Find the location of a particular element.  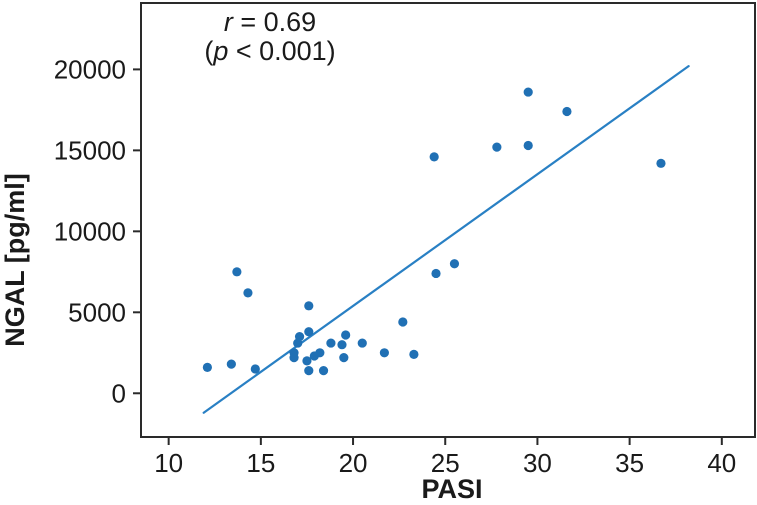

x-tick-label: 10 is located at coordinates (168, 463).